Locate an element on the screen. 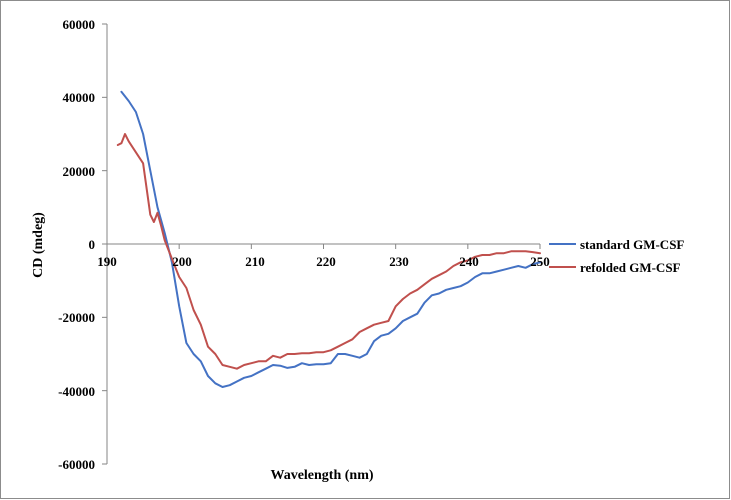 Image resolution: width=731 pixels, height=500 pixels. x-tick-label-230: 230 is located at coordinates (399, 261).